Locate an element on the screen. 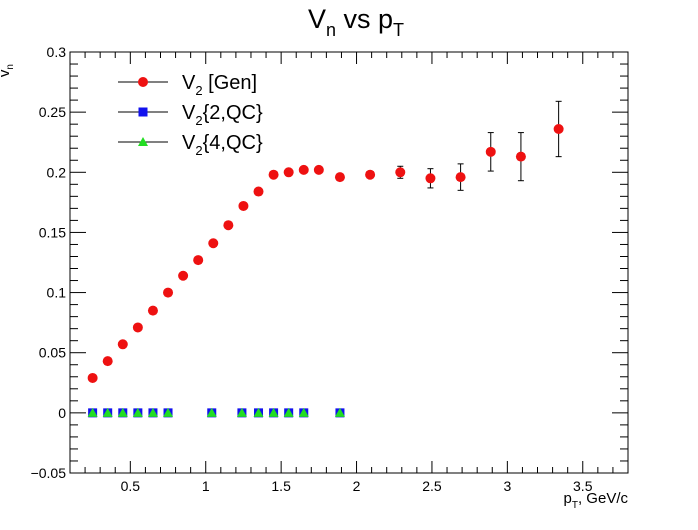 Image resolution: width=698 pixels, height=530 pixels. xlabel-main: p is located at coordinates (568, 498).